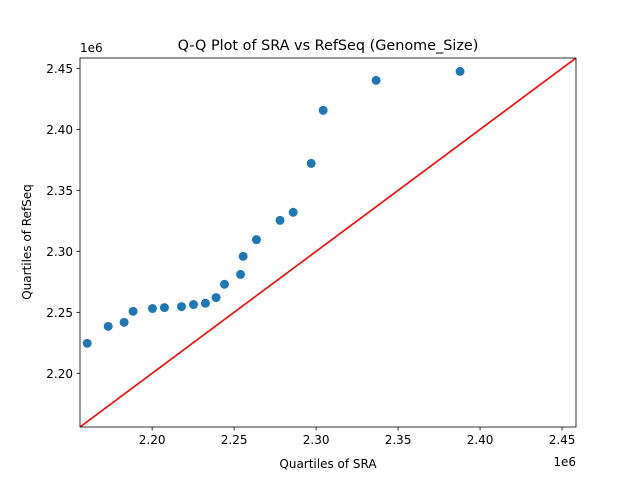 The image size is (640, 484). I want to click on x-tick-label-1: 2.25, so click(234, 440).